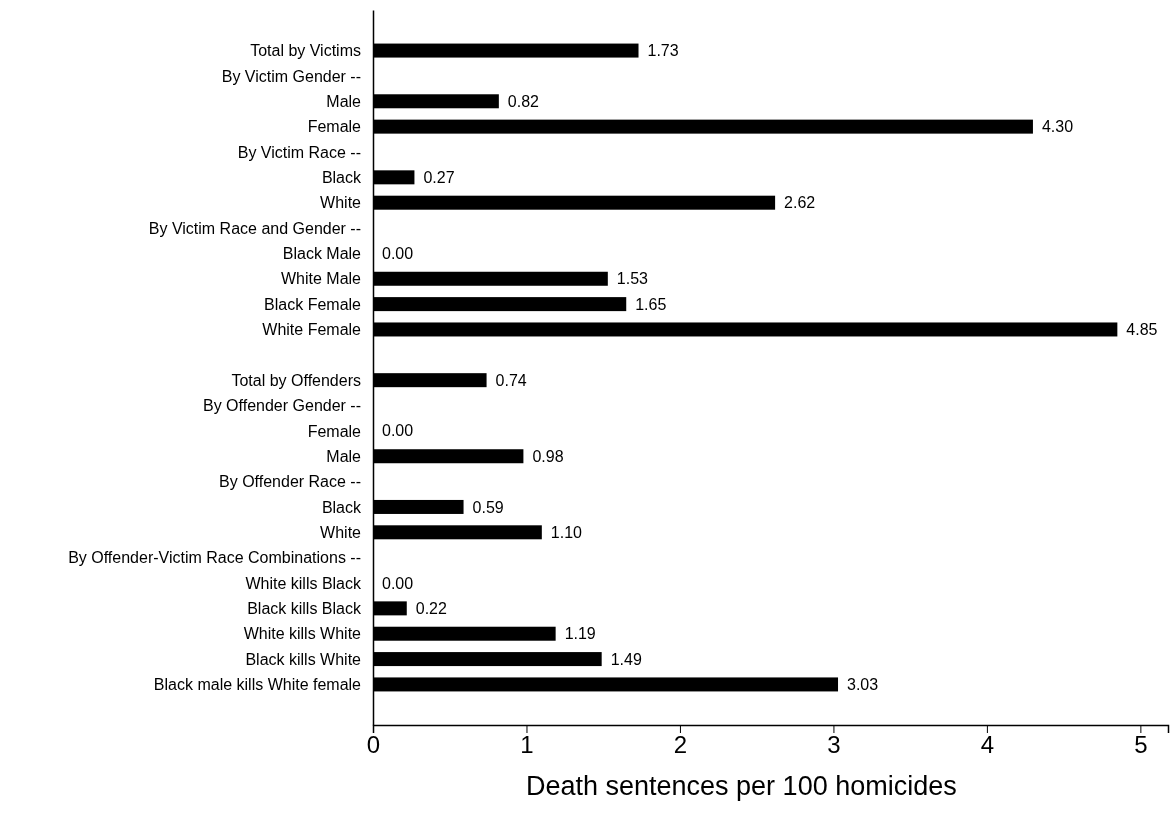  I want to click on x-tick-label: 5, so click(1141, 745).